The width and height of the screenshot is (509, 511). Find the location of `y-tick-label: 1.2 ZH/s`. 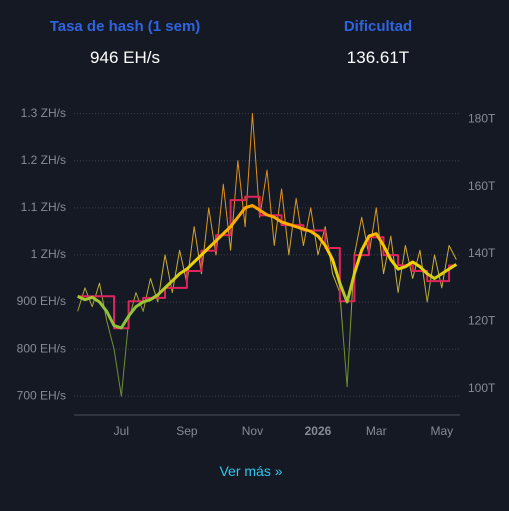

y-tick-label: 1.2 ZH/s is located at coordinates (43, 160).